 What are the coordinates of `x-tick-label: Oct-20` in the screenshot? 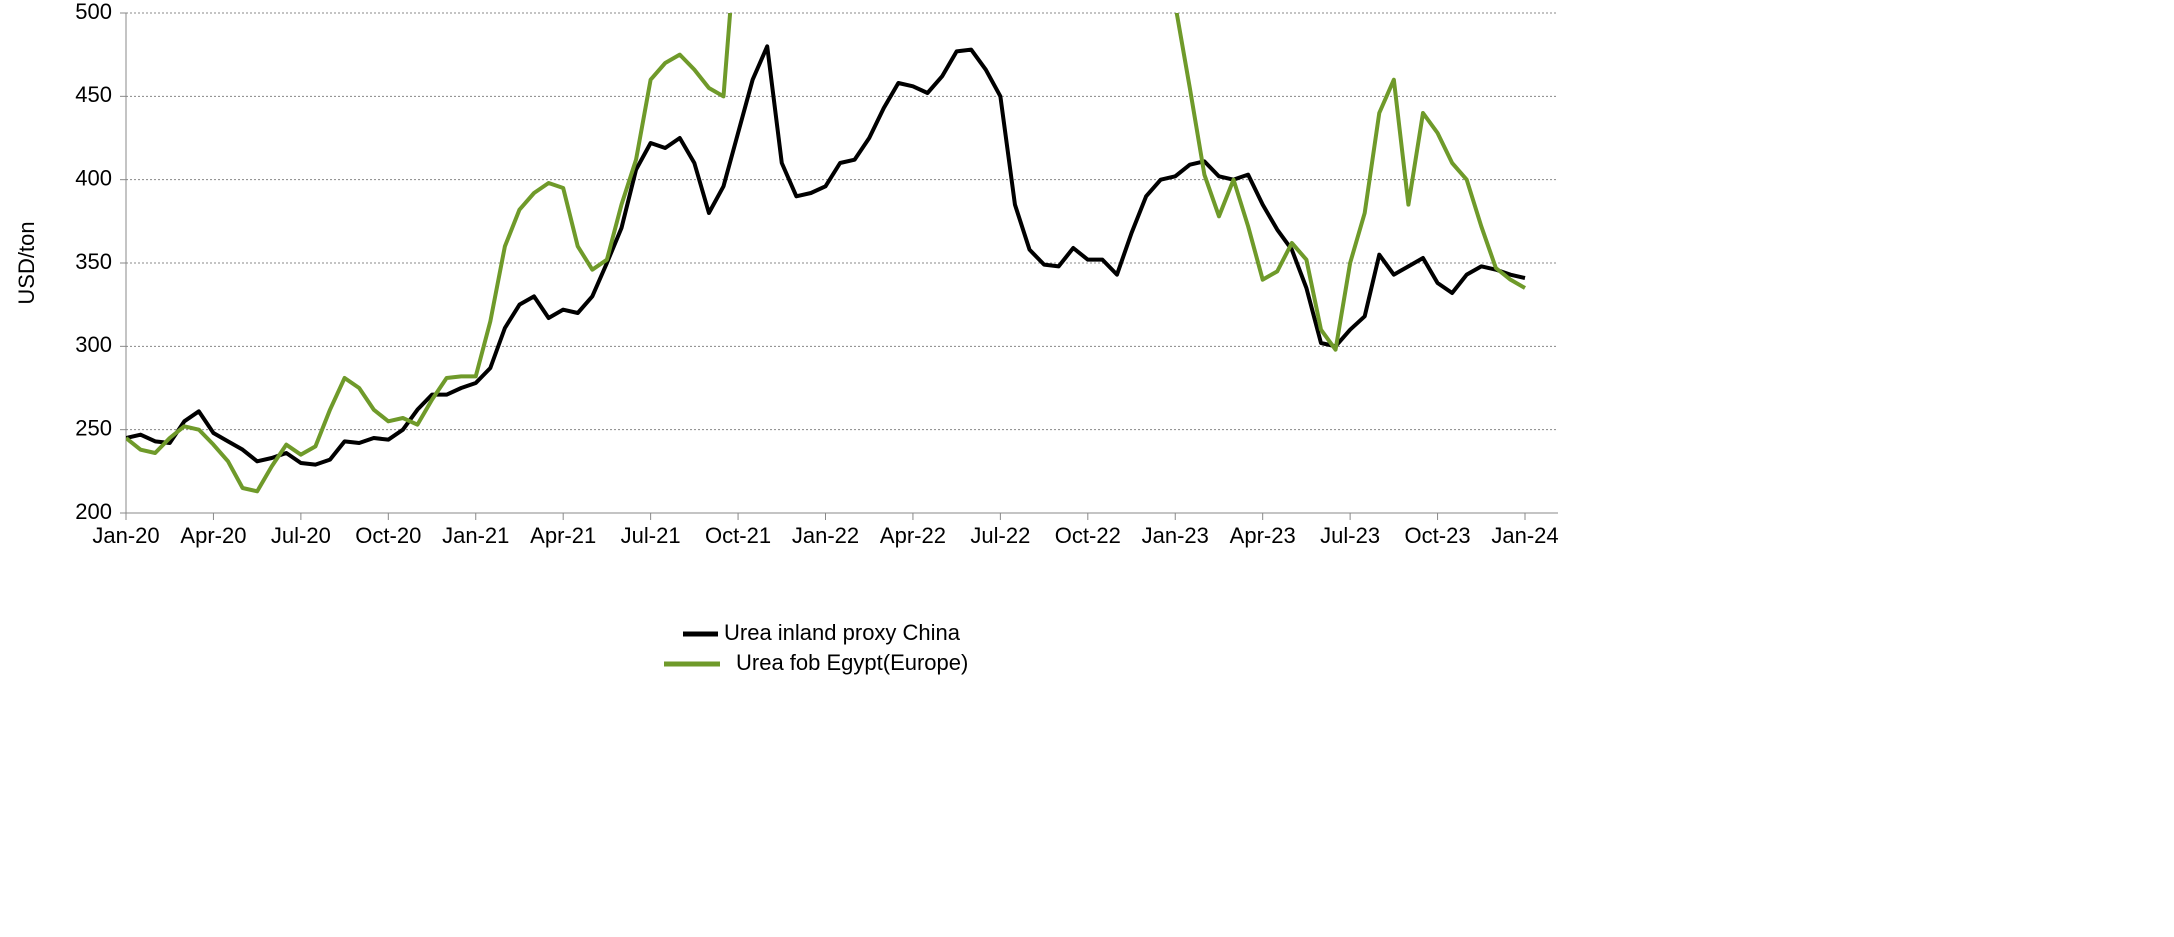 It's located at (388, 535).